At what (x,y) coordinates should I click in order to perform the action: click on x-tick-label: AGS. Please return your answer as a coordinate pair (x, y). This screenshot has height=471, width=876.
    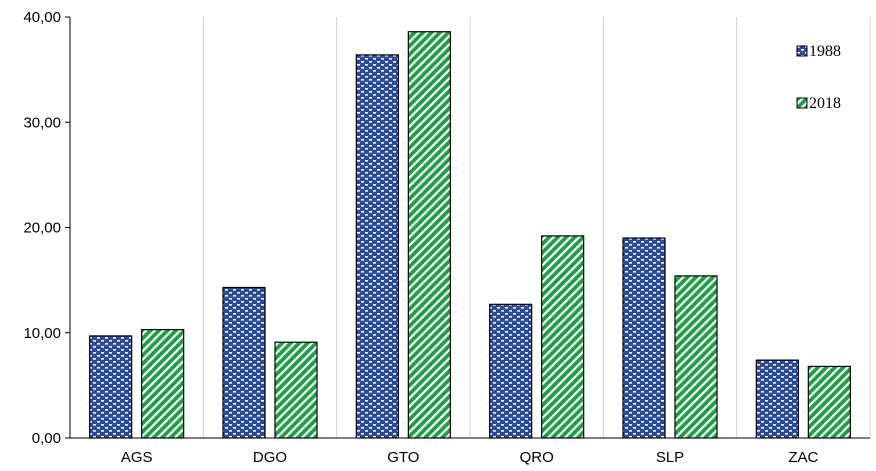
    Looking at the image, I should click on (137, 457).